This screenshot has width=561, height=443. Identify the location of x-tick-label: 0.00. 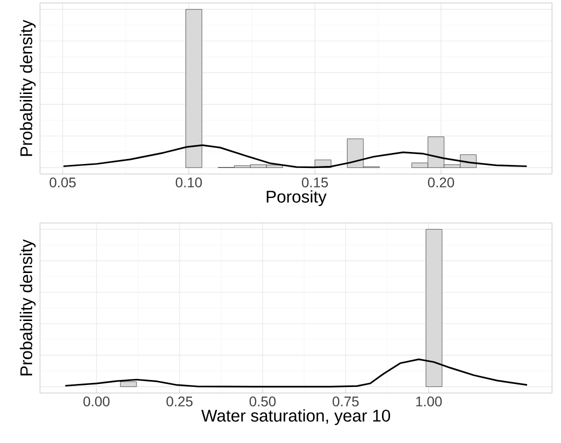
(96, 401).